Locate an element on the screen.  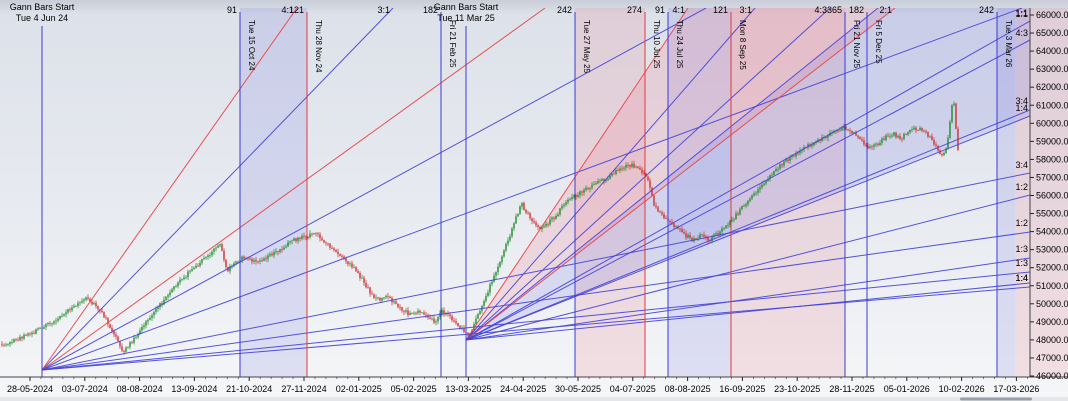
gann-ratio-label: 4:3 is located at coordinates (820, 10).